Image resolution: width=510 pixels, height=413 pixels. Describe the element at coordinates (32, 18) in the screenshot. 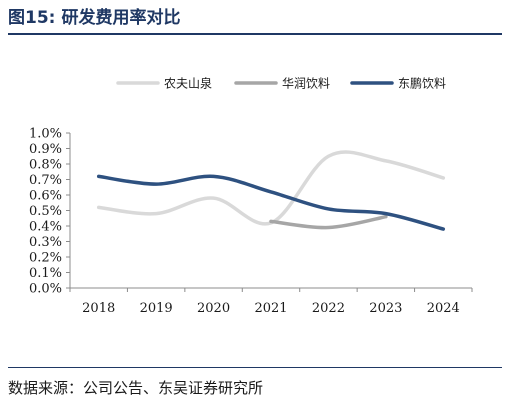

I see `figure-number: 图15:` at that location.